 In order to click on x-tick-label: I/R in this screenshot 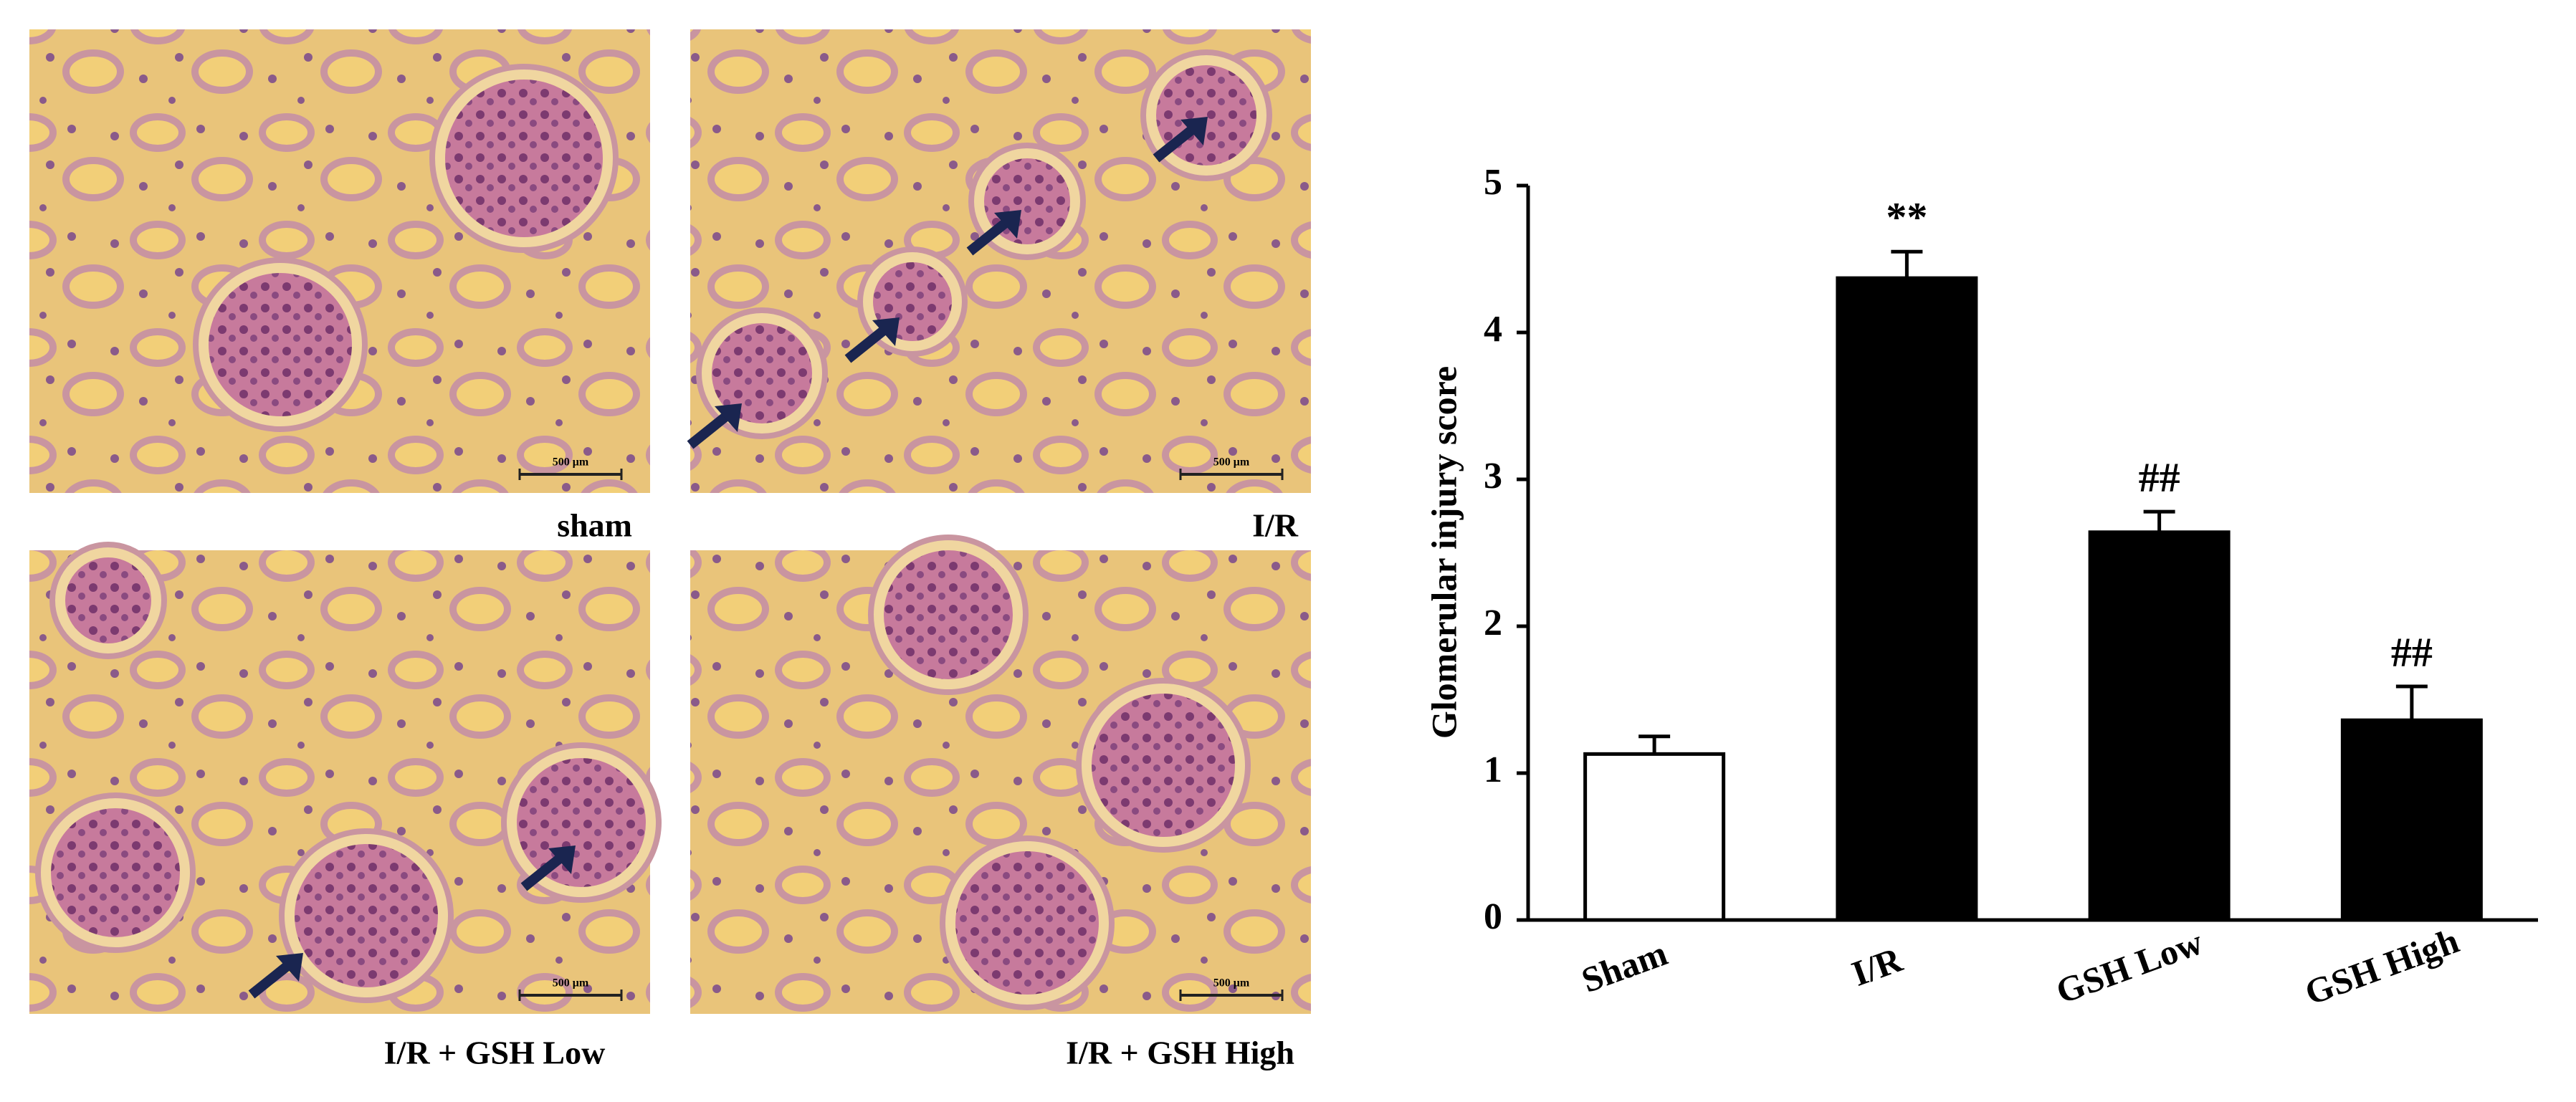, I will do `click(1876, 967)`.